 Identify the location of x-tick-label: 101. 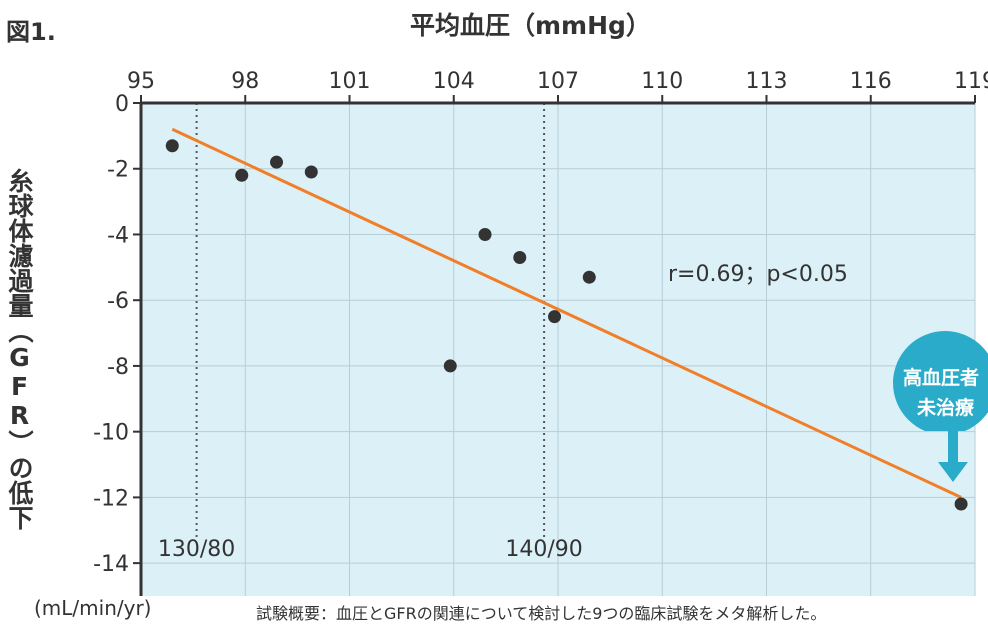
(350, 81).